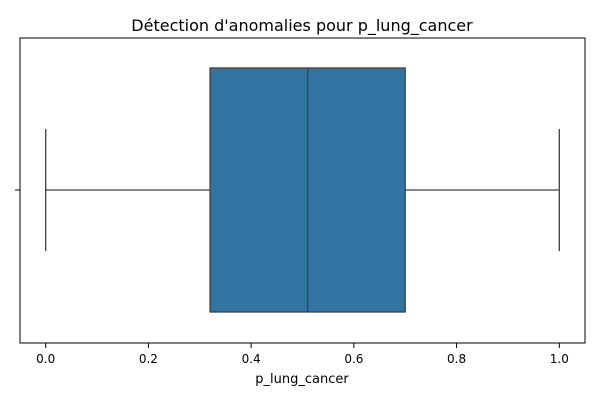 The height and width of the screenshot is (400, 600). Describe the element at coordinates (353, 359) in the screenshot. I see `x-tick-label: 0.6` at that location.